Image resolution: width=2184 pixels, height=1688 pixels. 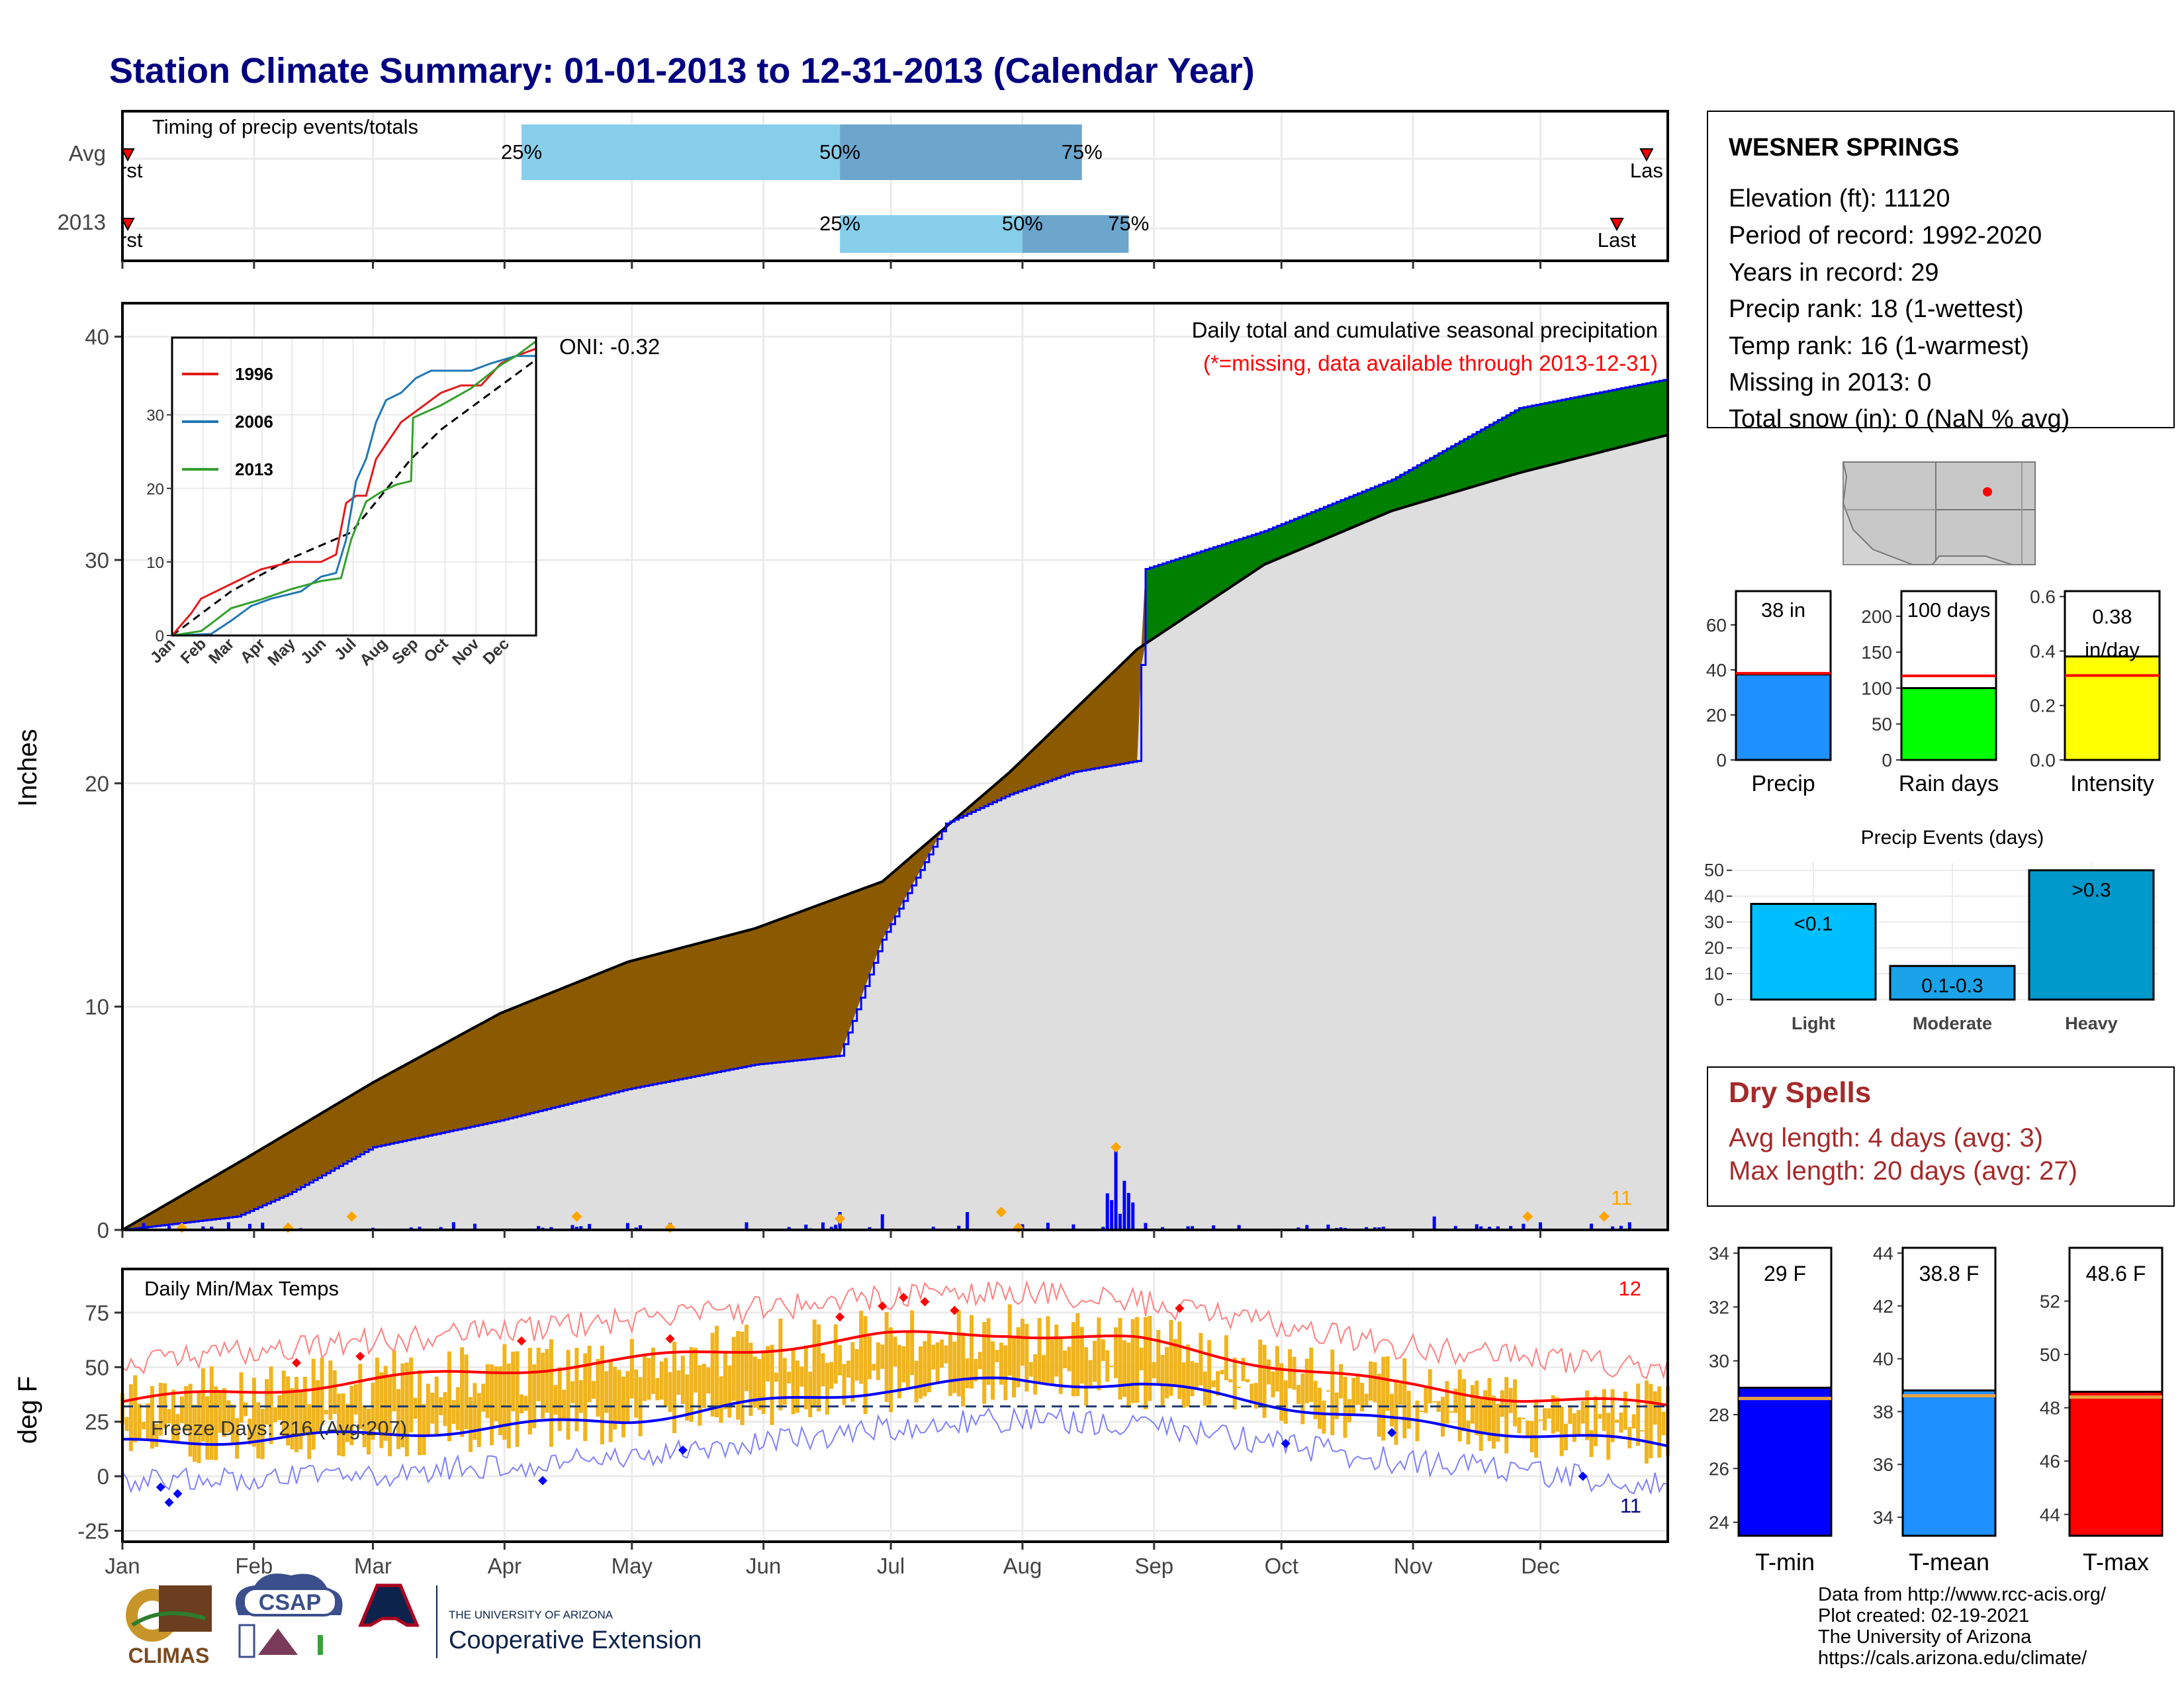 What do you see at coordinates (2115, 1464) in the screenshot?
I see `tempbar-value-bar` at bounding box center [2115, 1464].